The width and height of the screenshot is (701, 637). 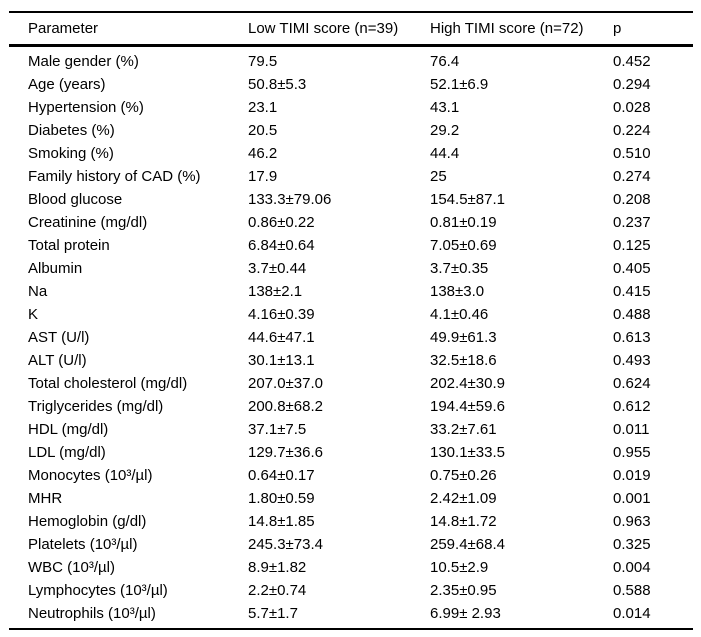 What do you see at coordinates (285, 383) in the screenshot?
I see `cell-low-timi-score: 207.0±37.0` at bounding box center [285, 383].